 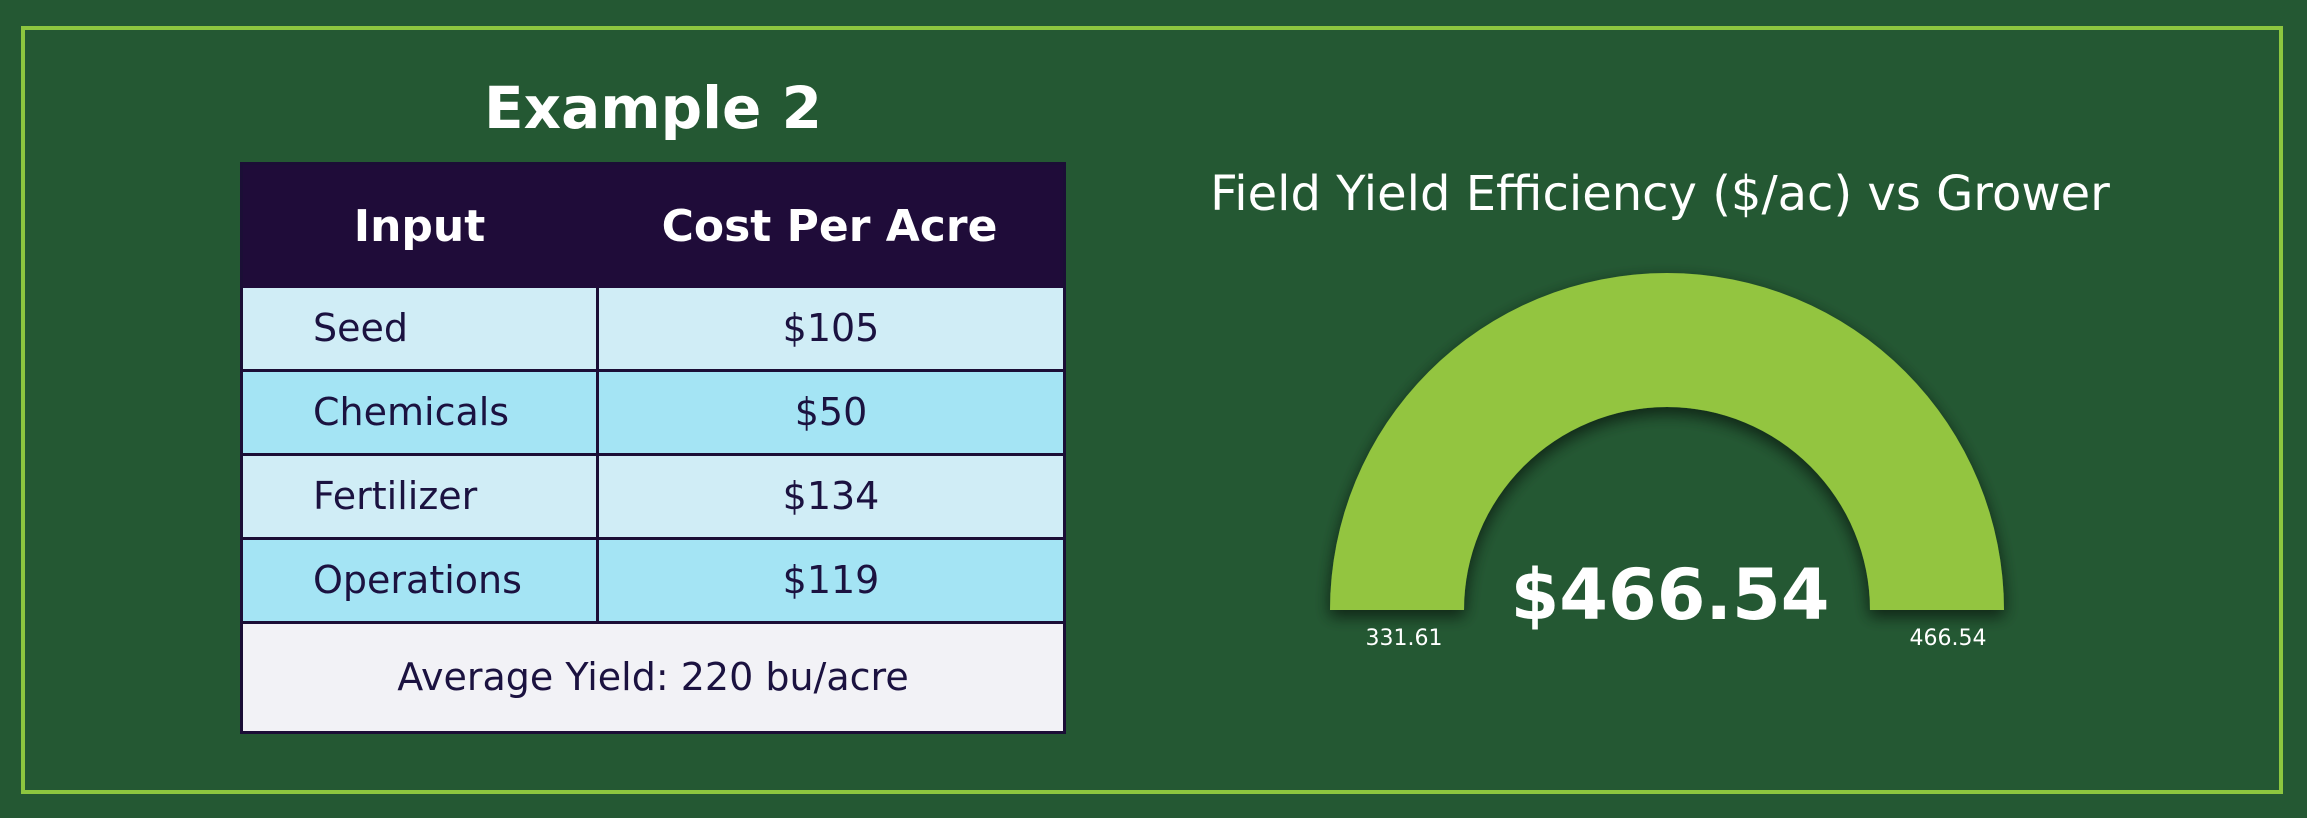 I want to click on header-cost-per-acre: Cost Per Acre, so click(x=829, y=226).